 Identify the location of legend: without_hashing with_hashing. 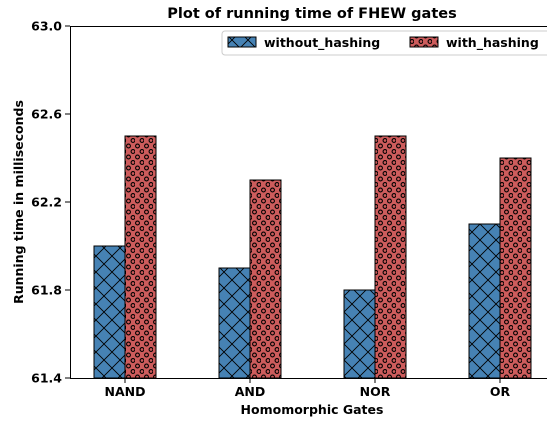
(384, 43).